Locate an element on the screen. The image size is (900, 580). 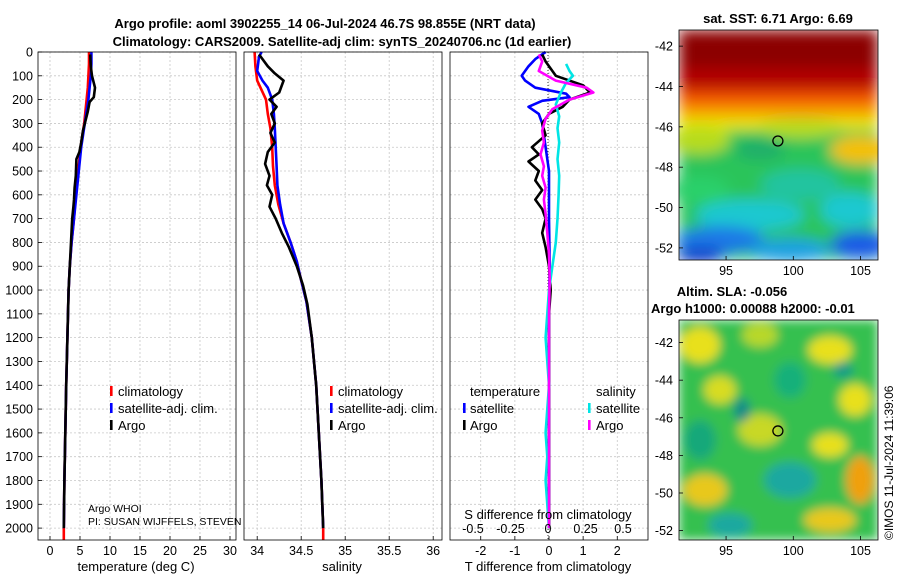
depth-tick-label: 900 is located at coordinates (22, 267).